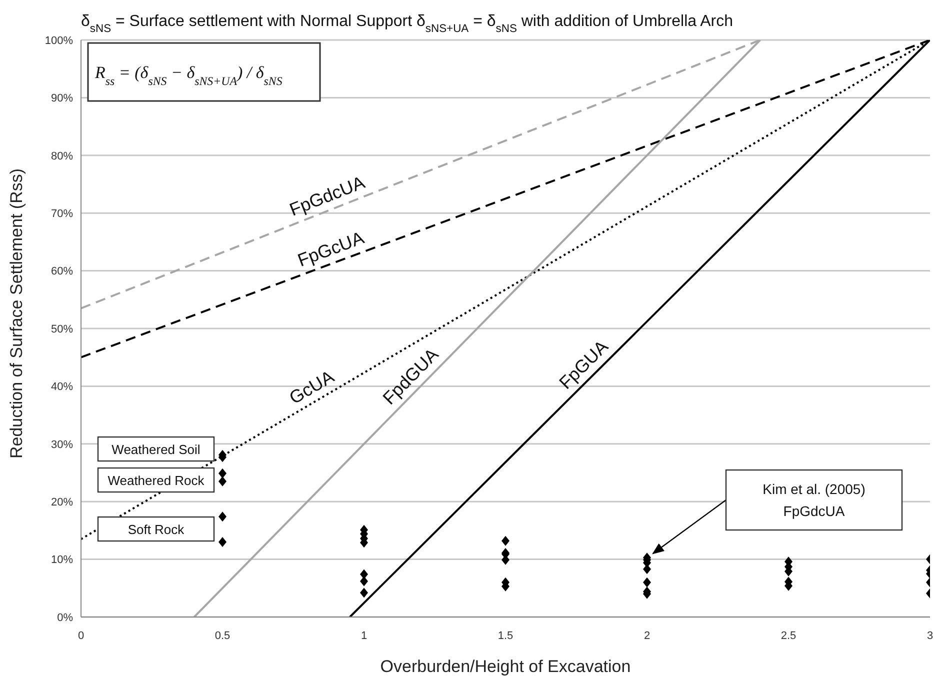  Describe the element at coordinates (407, 24) in the screenshot. I see `chart-title: δ$_{sNS}$ = Surface settlement with Normal Support δ$_{sNS+UA}$ = δ$_{sNS}$ with addition of Umbrella Arch` at that location.